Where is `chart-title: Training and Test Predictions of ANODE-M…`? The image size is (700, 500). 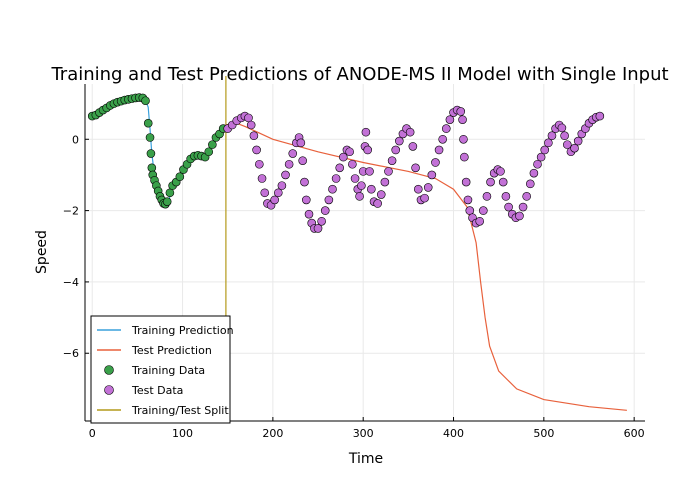
chart-title: Training and Test Predictions of ANODE-M… is located at coordinates (359, 74).